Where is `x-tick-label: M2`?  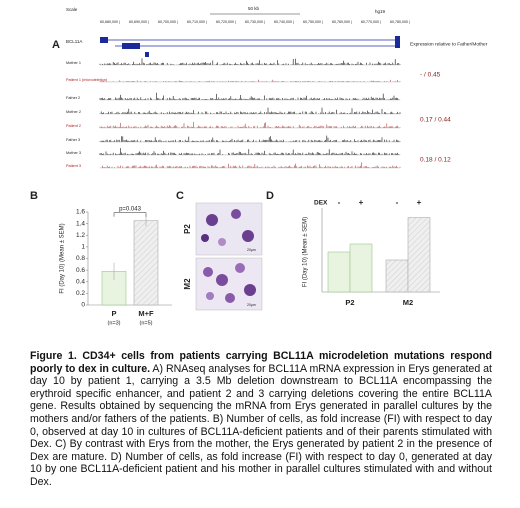 x-tick-label: M2 is located at coordinates (408, 302).